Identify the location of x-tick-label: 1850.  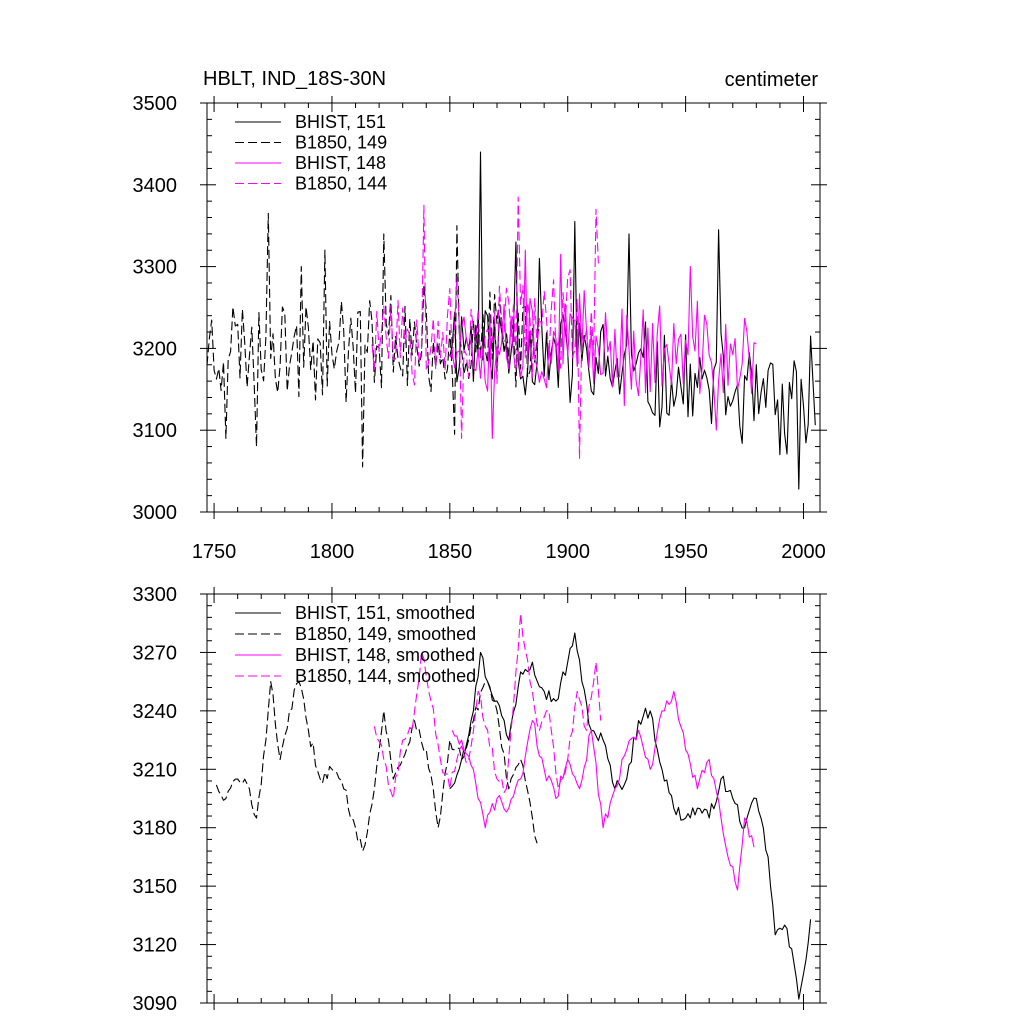
(450, 552).